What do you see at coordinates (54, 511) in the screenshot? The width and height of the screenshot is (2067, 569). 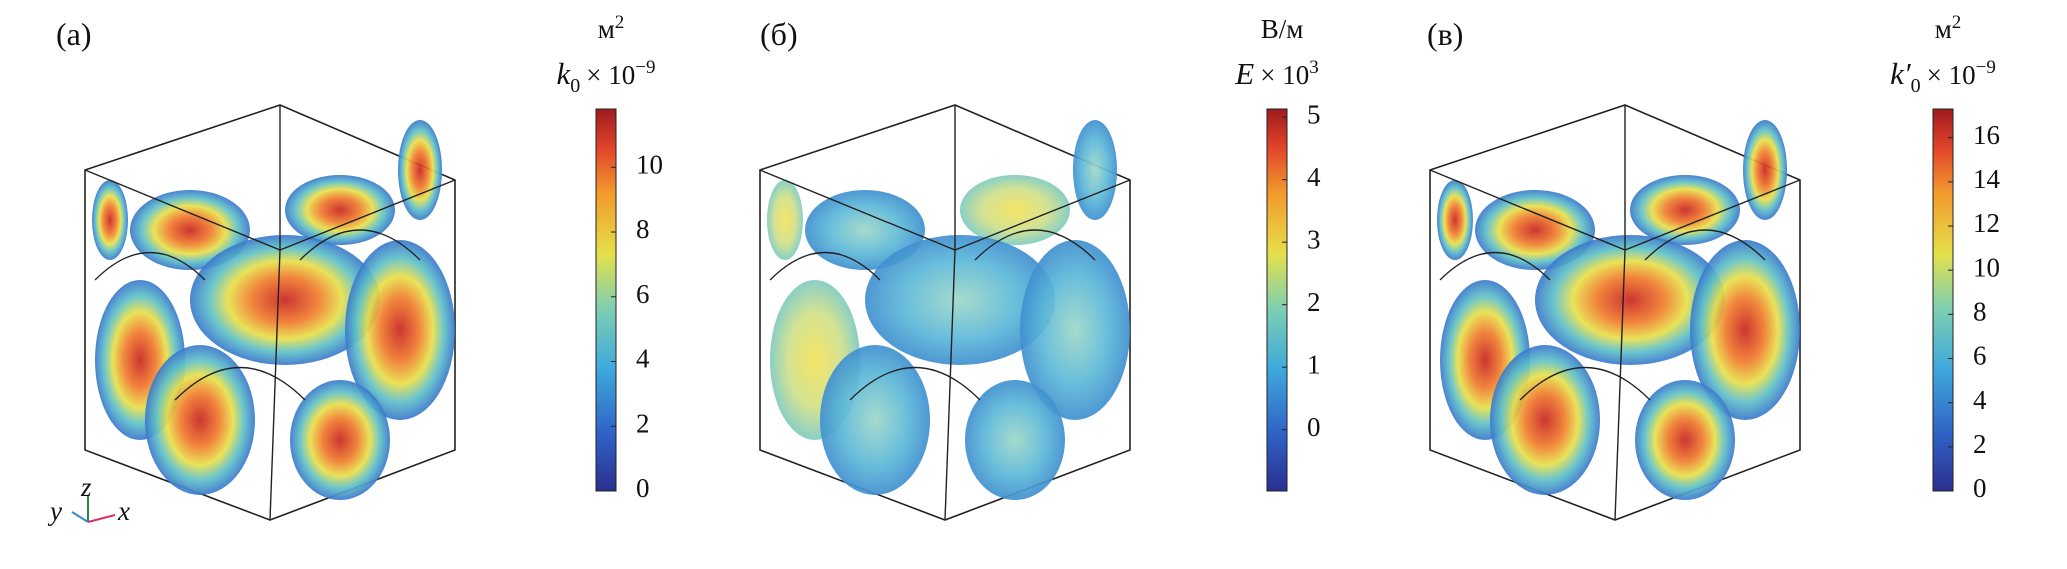 I see `triad-label: y` at bounding box center [54, 511].